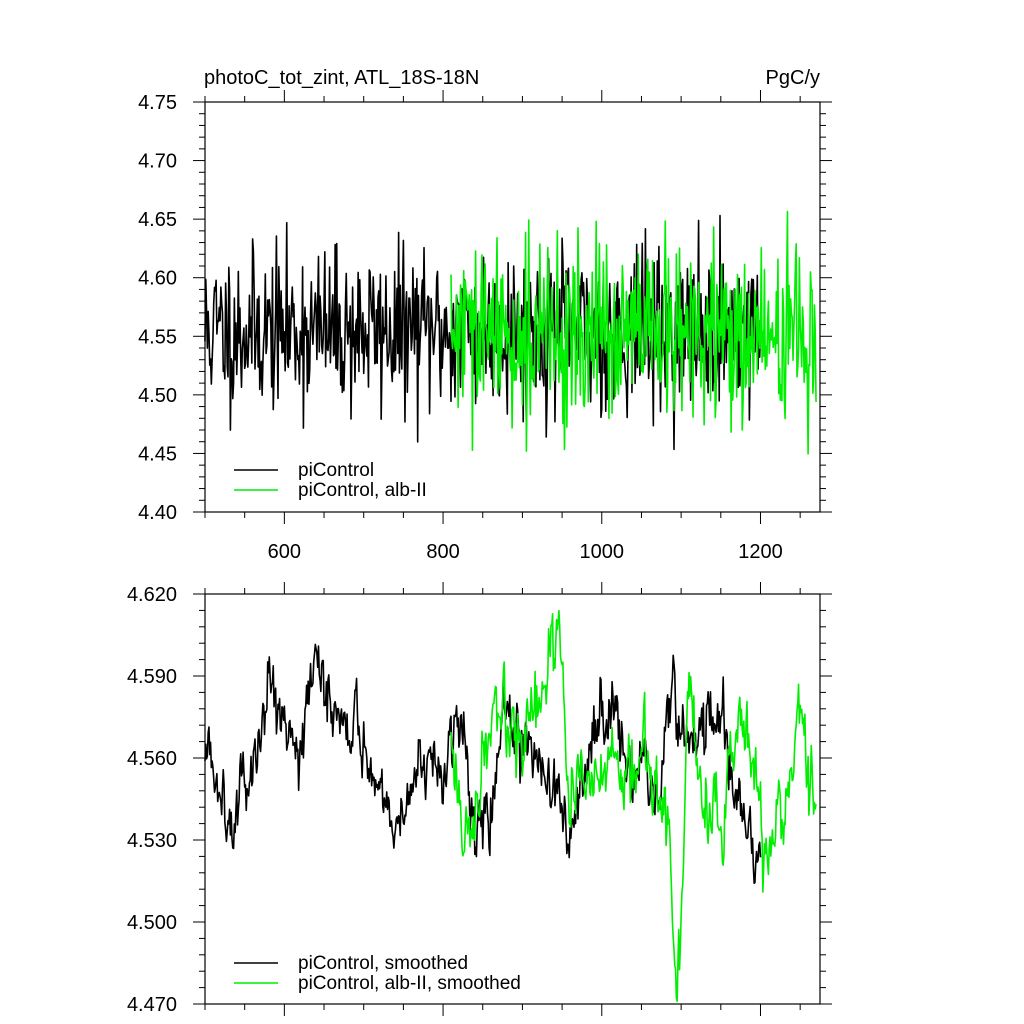 Image resolution: width=1024 pixels, height=1024 pixels. Describe the element at coordinates (336, 470) in the screenshot. I see `top-legend-label-0: piControl` at that location.